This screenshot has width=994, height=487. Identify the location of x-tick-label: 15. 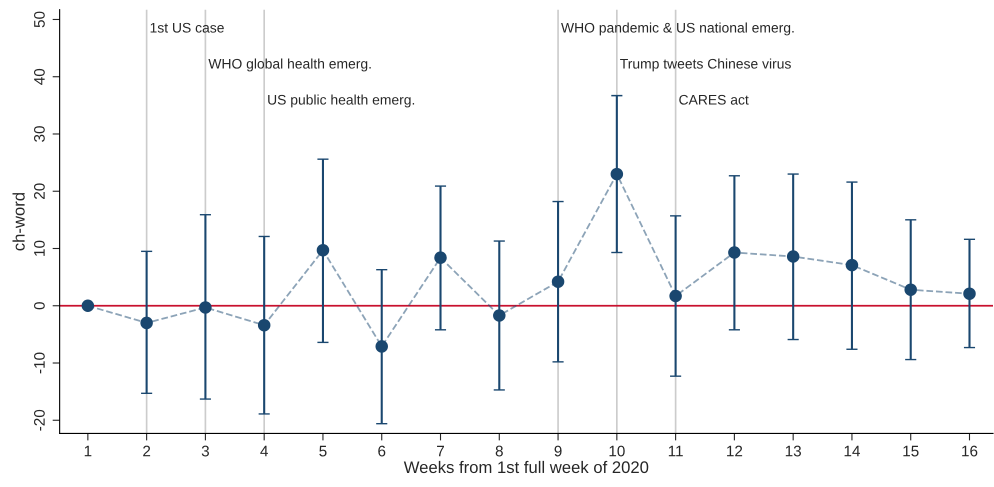
(911, 451).